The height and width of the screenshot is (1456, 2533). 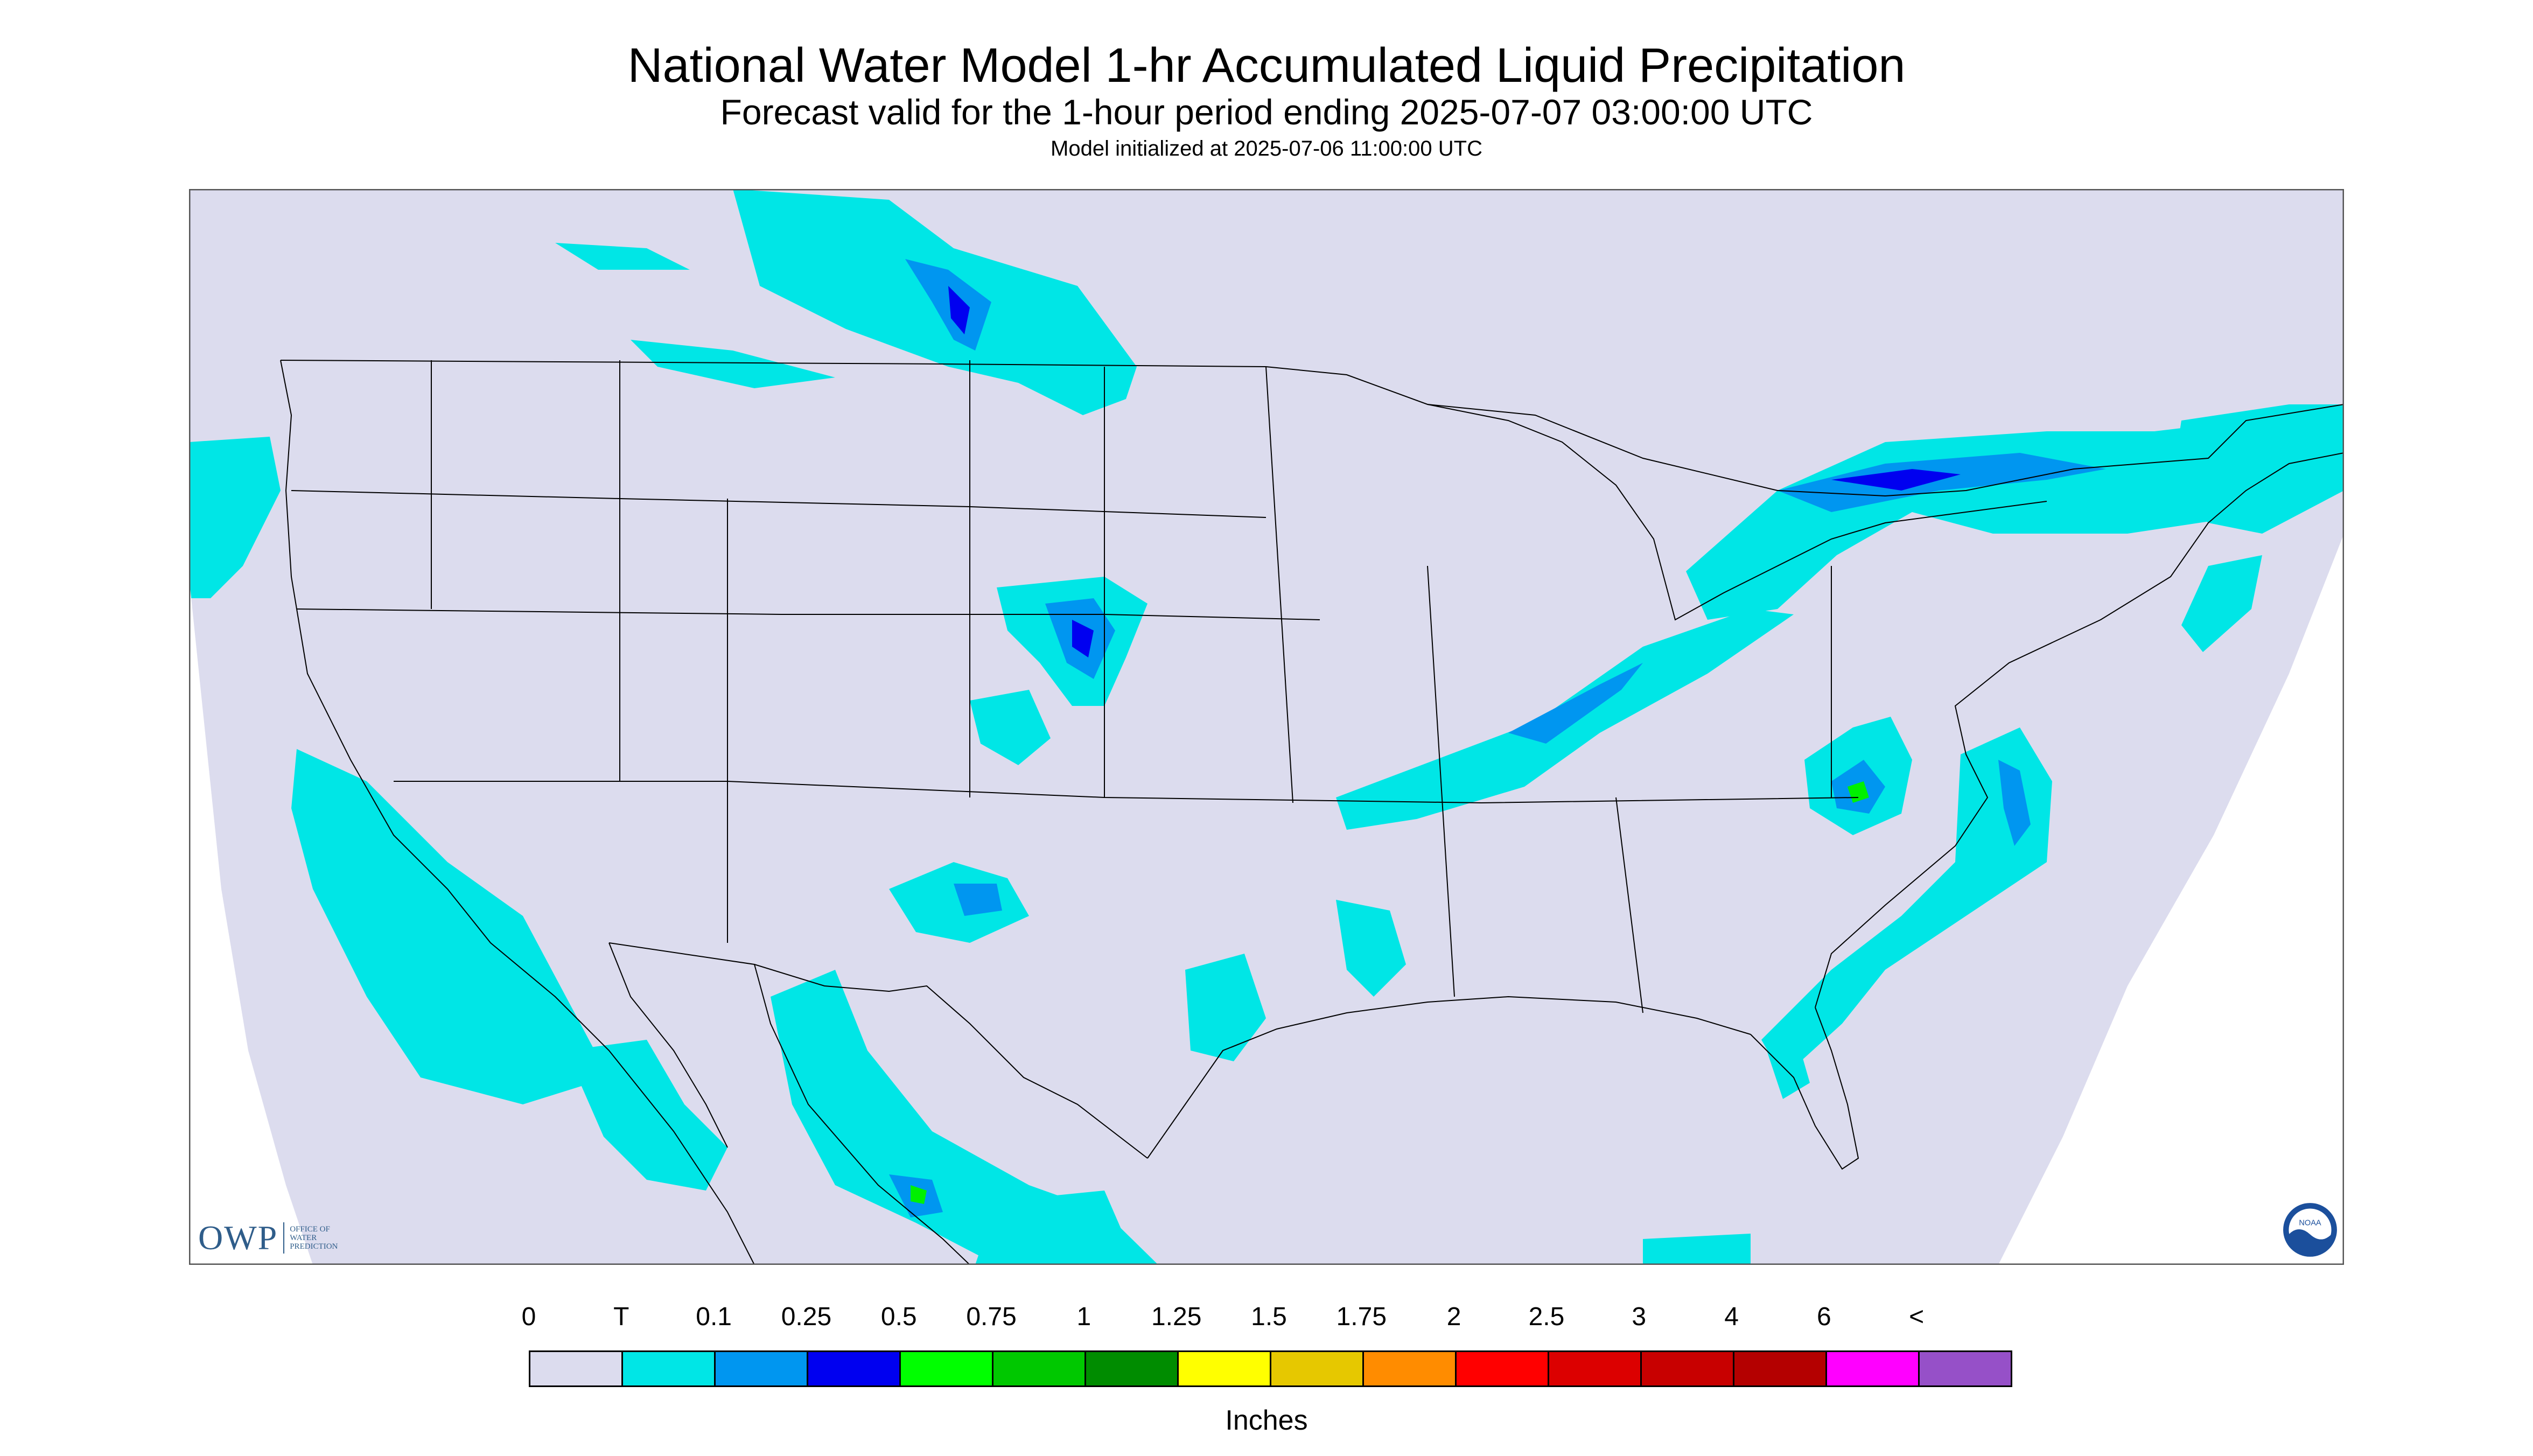 What do you see at coordinates (2310, 1223) in the screenshot?
I see `noaa-logo-text: NOAA` at bounding box center [2310, 1223].